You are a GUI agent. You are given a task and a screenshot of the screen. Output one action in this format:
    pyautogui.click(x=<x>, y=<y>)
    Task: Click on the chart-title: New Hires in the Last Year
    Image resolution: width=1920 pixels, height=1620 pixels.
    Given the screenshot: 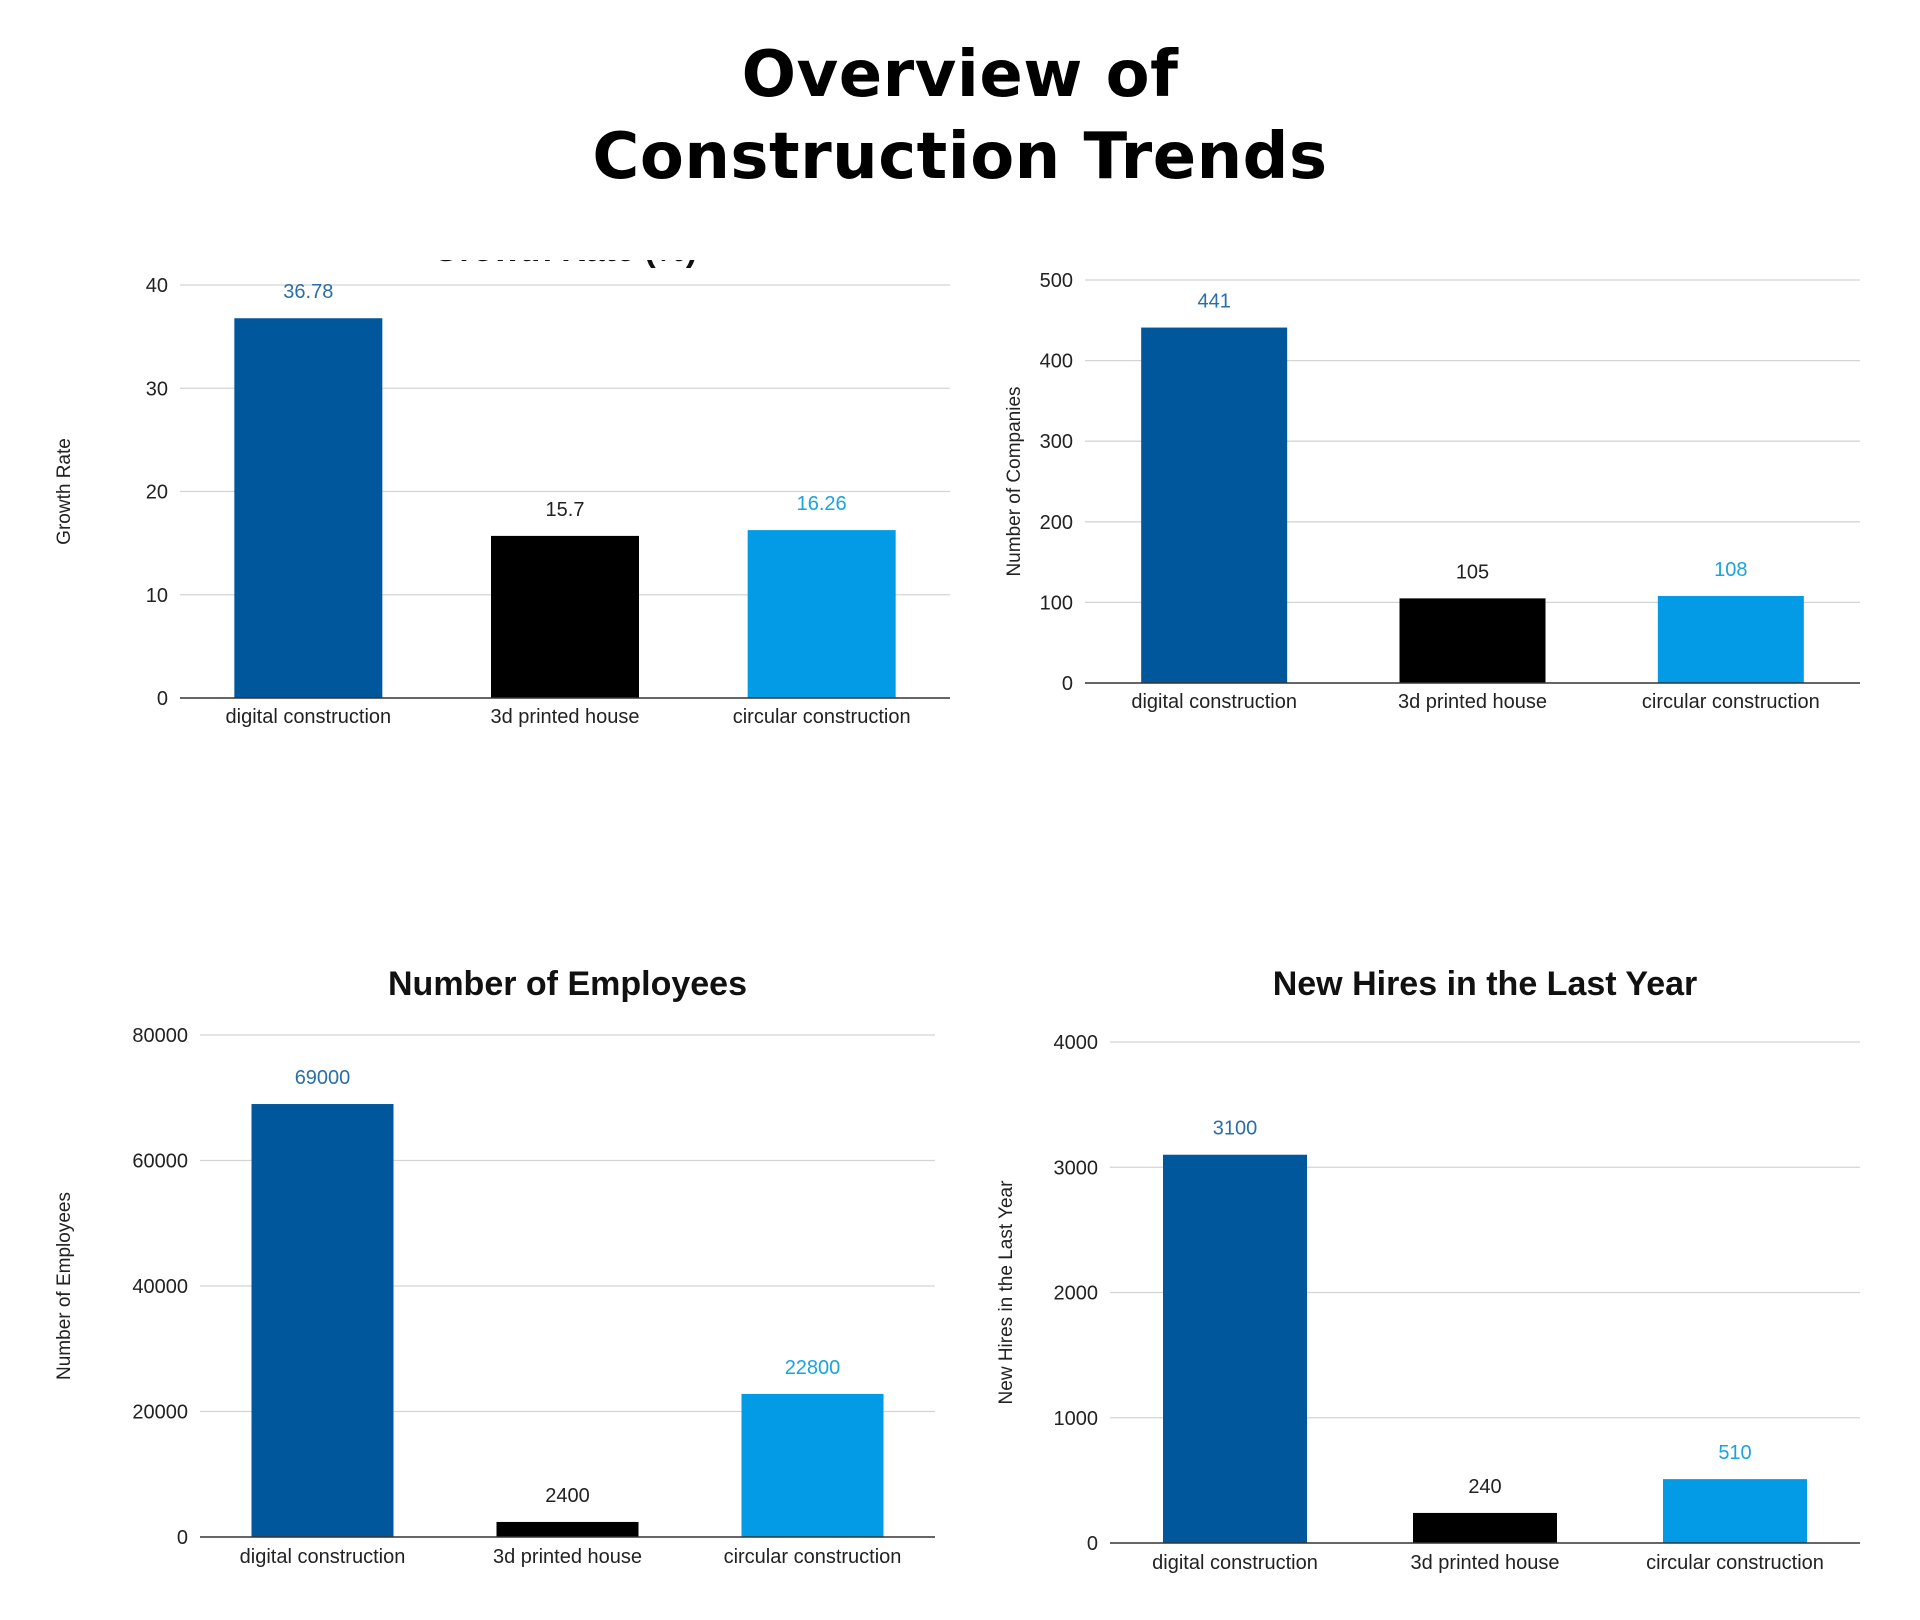 What is the action you would take?
    pyautogui.click(x=1485, y=984)
    